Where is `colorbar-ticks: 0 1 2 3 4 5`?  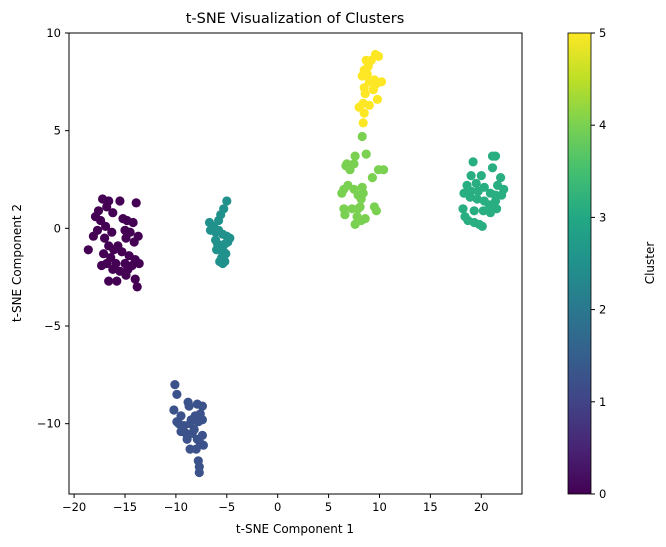 colorbar-ticks: 0 1 2 3 4 5 is located at coordinates (598, 263).